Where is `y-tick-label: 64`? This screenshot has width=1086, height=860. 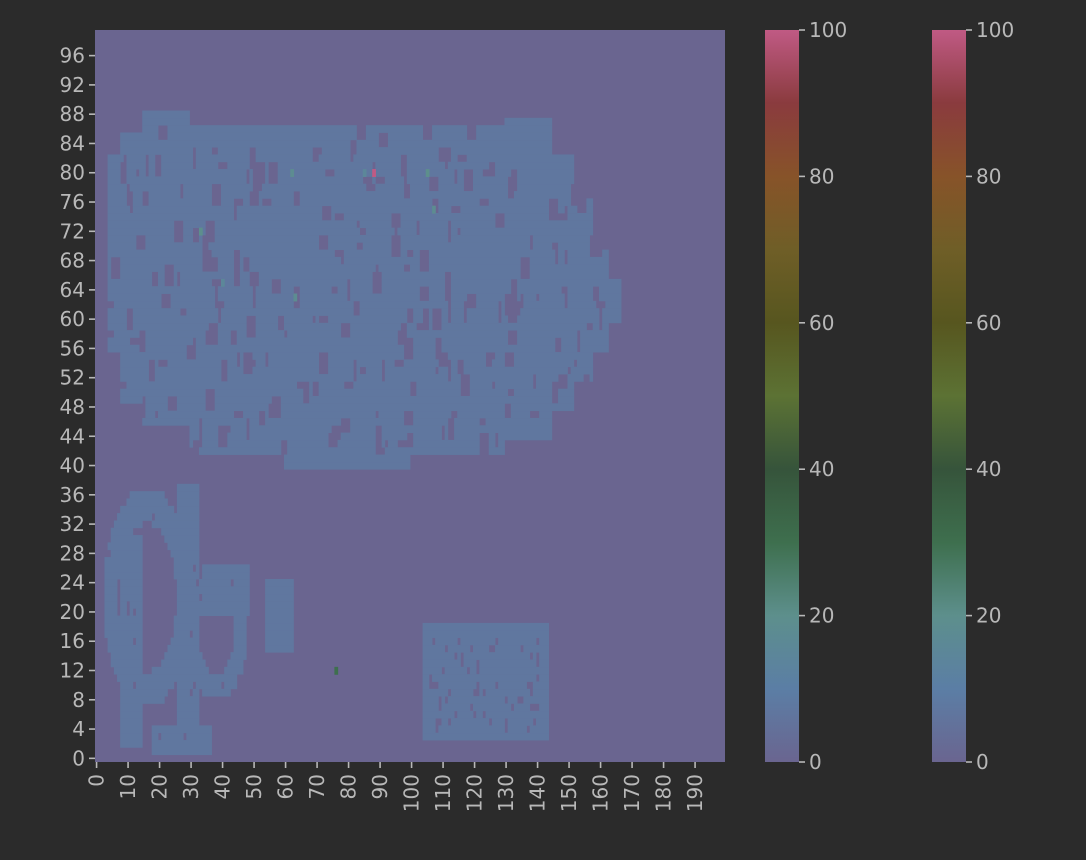 y-tick-label: 64 is located at coordinates (72, 290).